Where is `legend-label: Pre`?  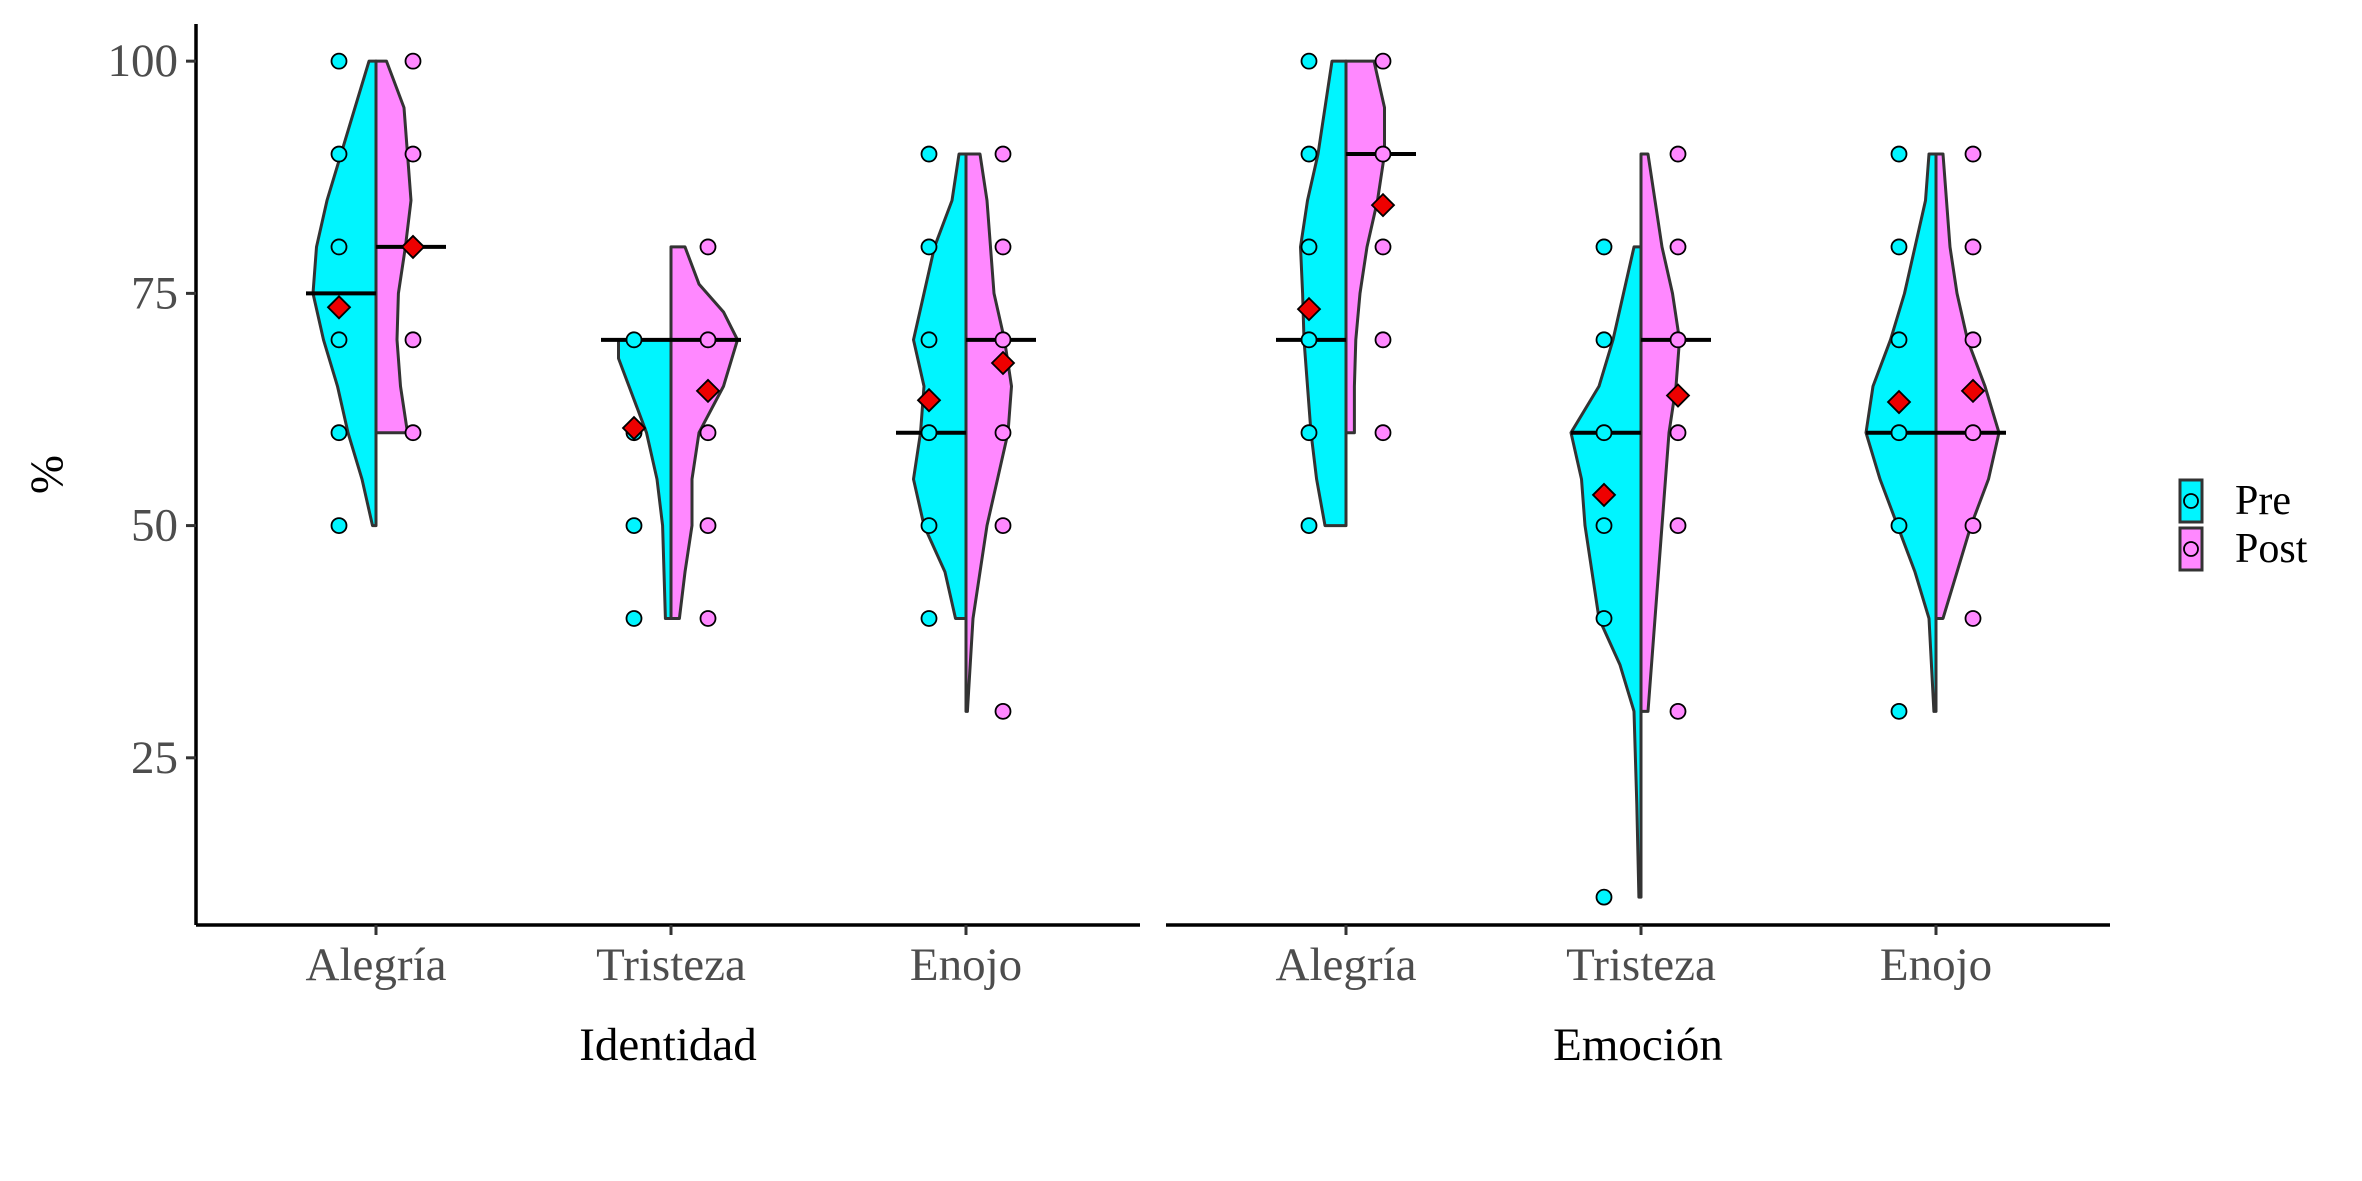 legend-label: Pre is located at coordinates (2263, 501).